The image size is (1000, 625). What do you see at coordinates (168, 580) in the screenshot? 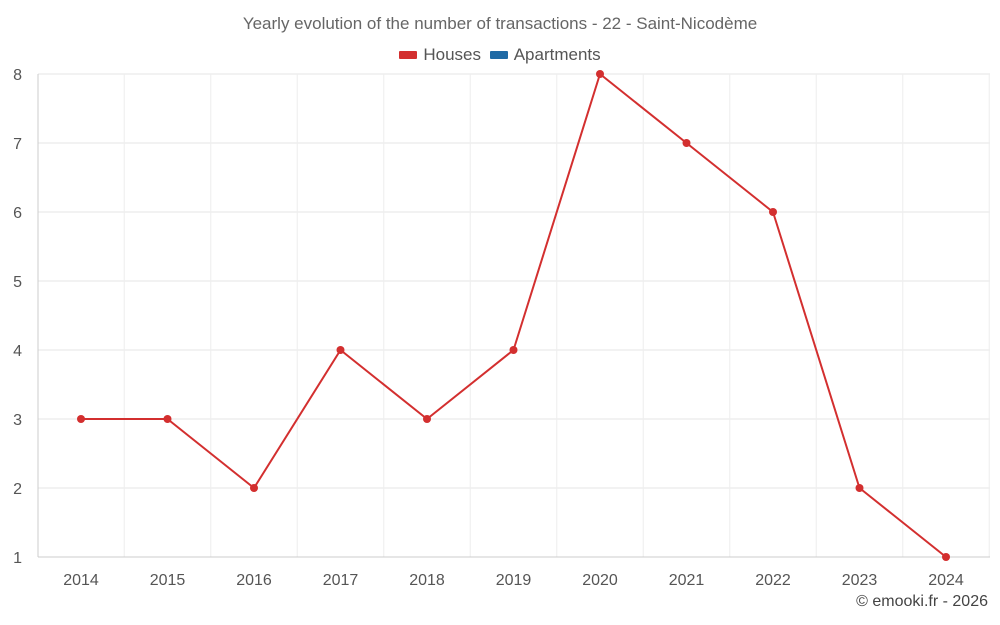
I see `x-tick-label-2015: 2015` at bounding box center [168, 580].